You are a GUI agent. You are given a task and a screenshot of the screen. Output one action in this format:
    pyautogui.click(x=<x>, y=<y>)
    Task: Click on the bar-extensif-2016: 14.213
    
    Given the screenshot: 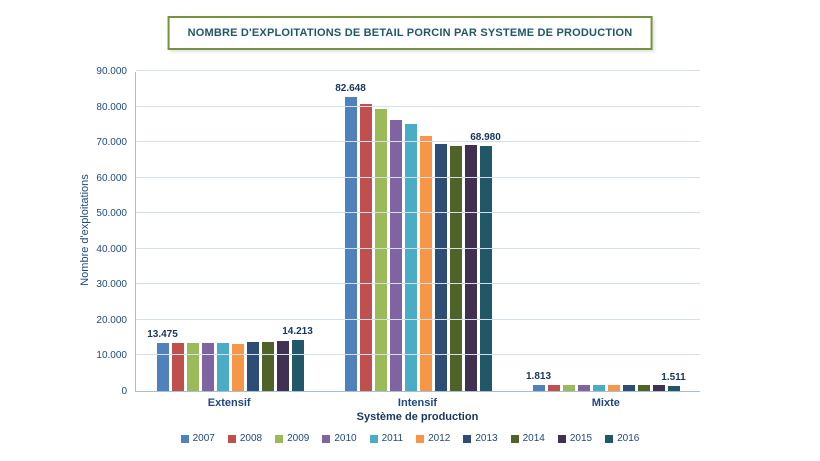 What is the action you would take?
    pyautogui.click(x=297, y=358)
    